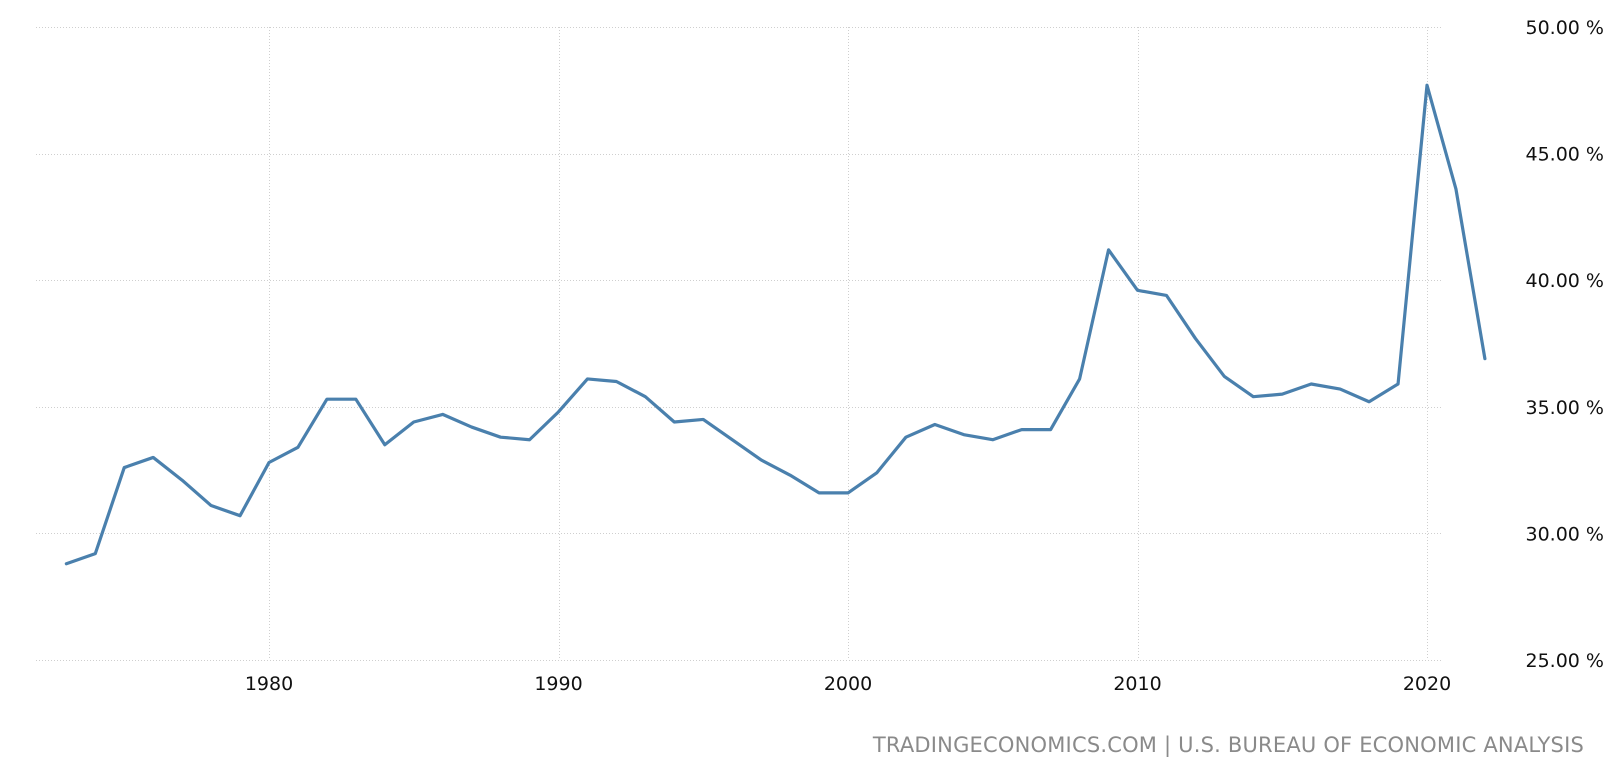 The height and width of the screenshot is (778, 1620). Describe the element at coordinates (1565, 28) in the screenshot. I see `y-tick-label: 50.00 %` at that location.